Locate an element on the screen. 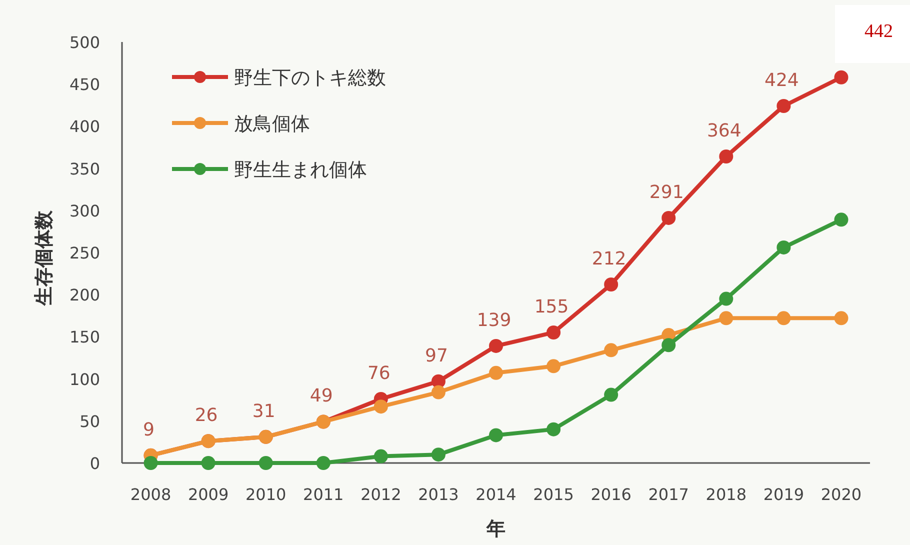  x-tick-label: 2010 is located at coordinates (265, 494).